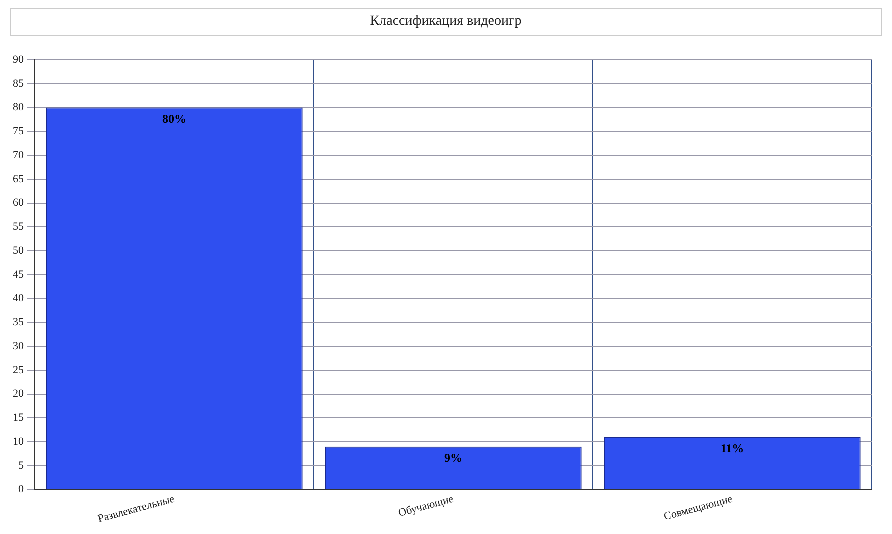 The height and width of the screenshot is (534, 892). I want to click on y-tick-label: 55, so click(18, 227).